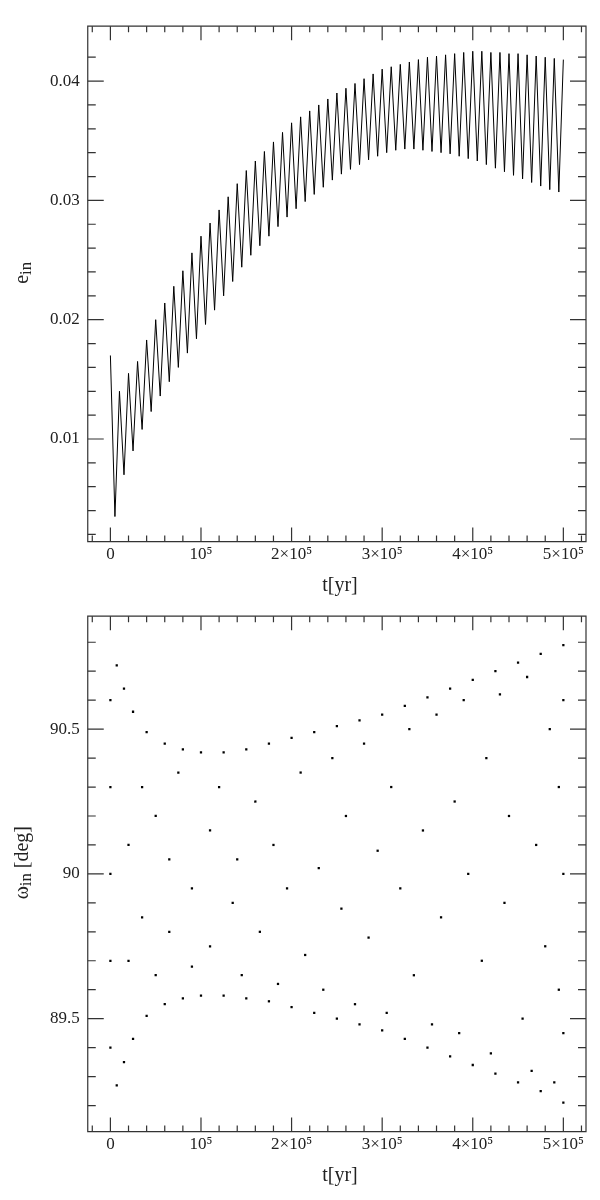  What do you see at coordinates (65, 319) in the screenshot?
I see `y-tick-label: 0.02` at bounding box center [65, 319].